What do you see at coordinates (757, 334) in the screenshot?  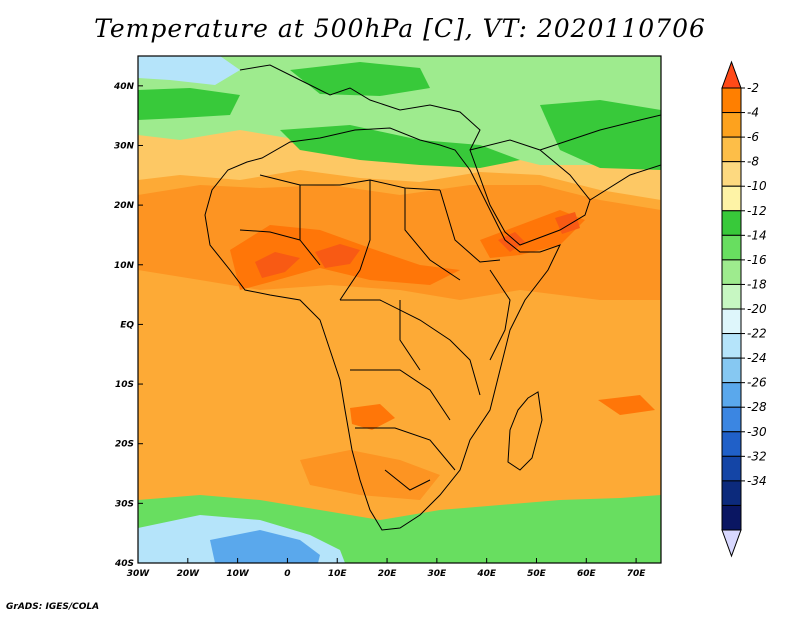 I see `colorbar-label: -22` at bounding box center [757, 334].